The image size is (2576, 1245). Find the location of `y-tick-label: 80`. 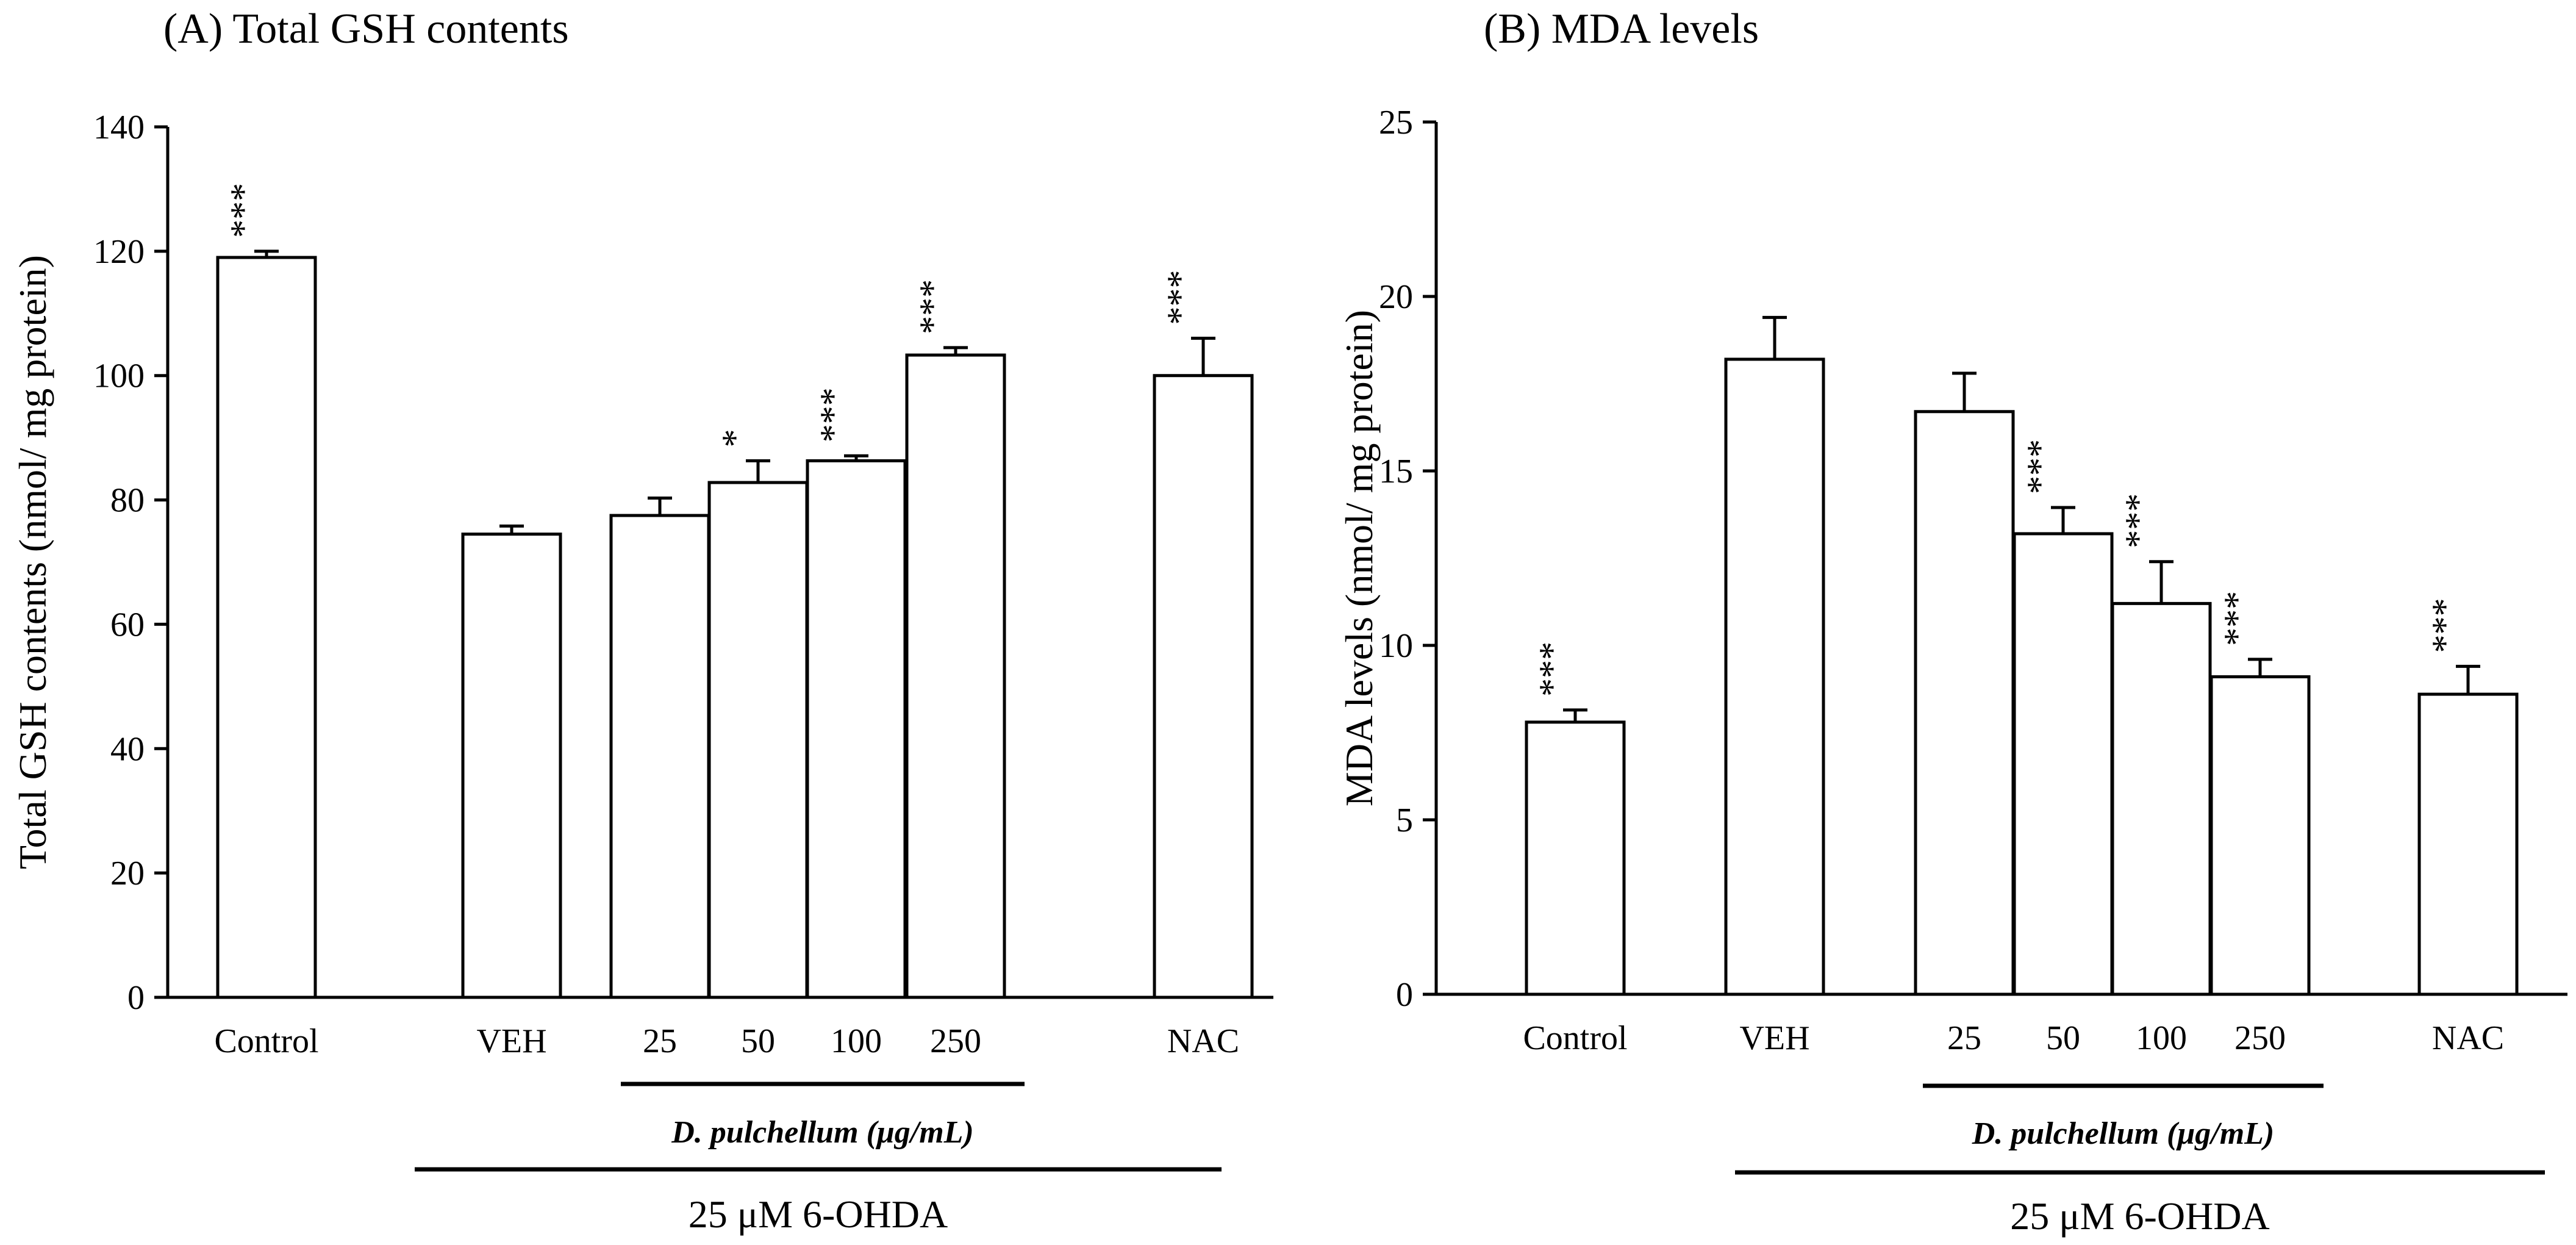

y-tick-label: 80 is located at coordinates (127, 501).